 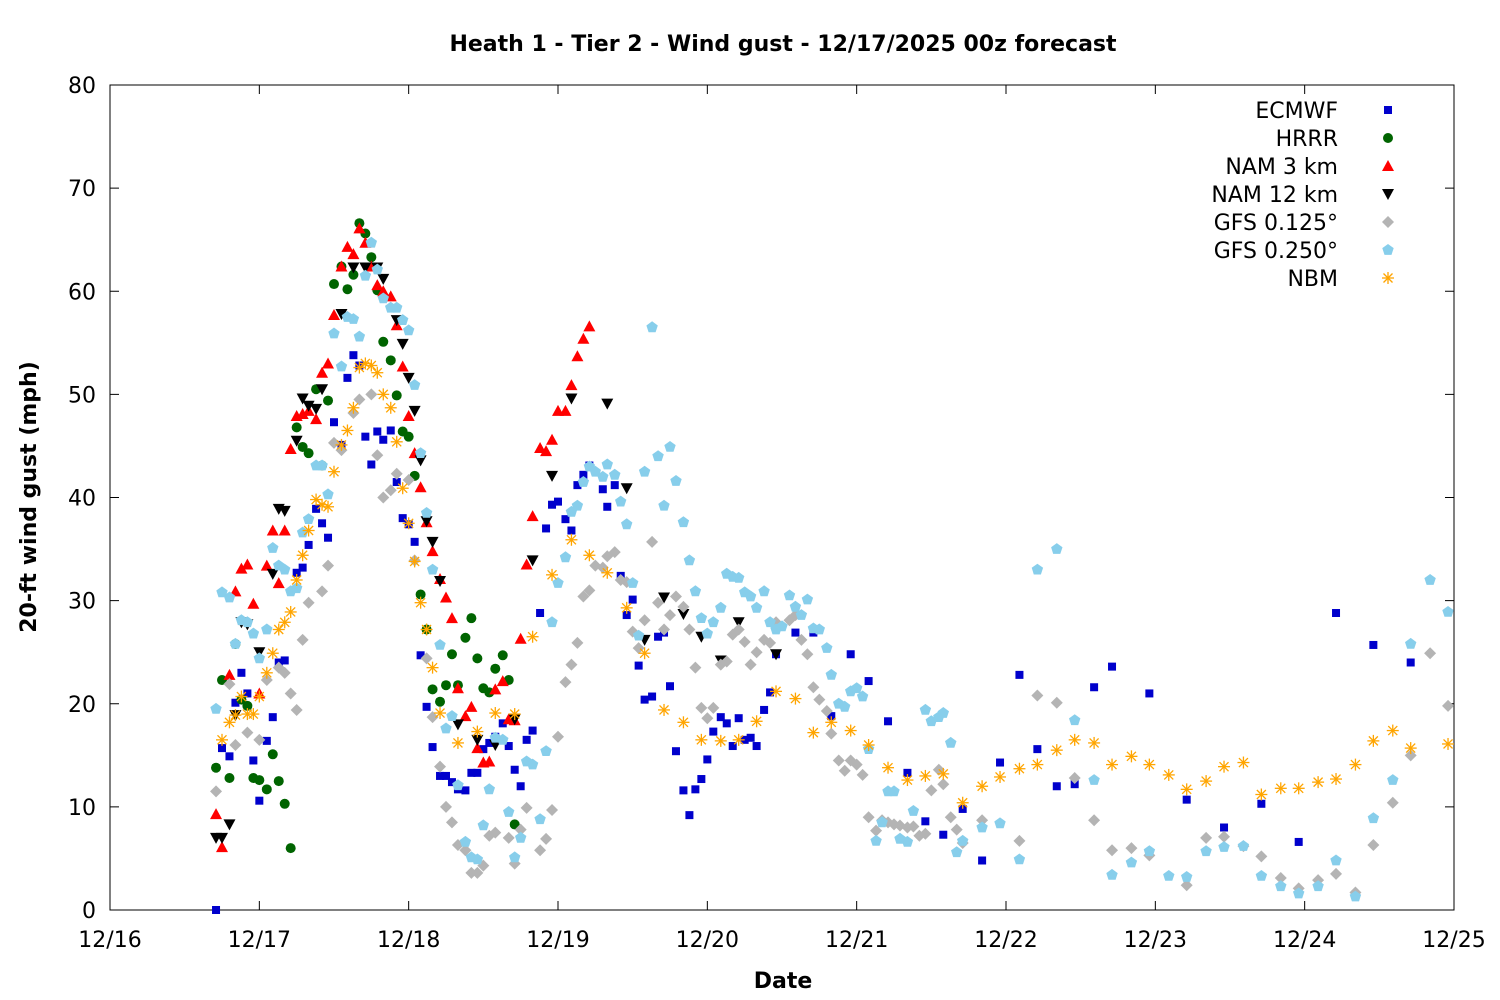 What do you see at coordinates (1005, 940) in the screenshot?
I see `x-tick-label: 12/22` at bounding box center [1005, 940].